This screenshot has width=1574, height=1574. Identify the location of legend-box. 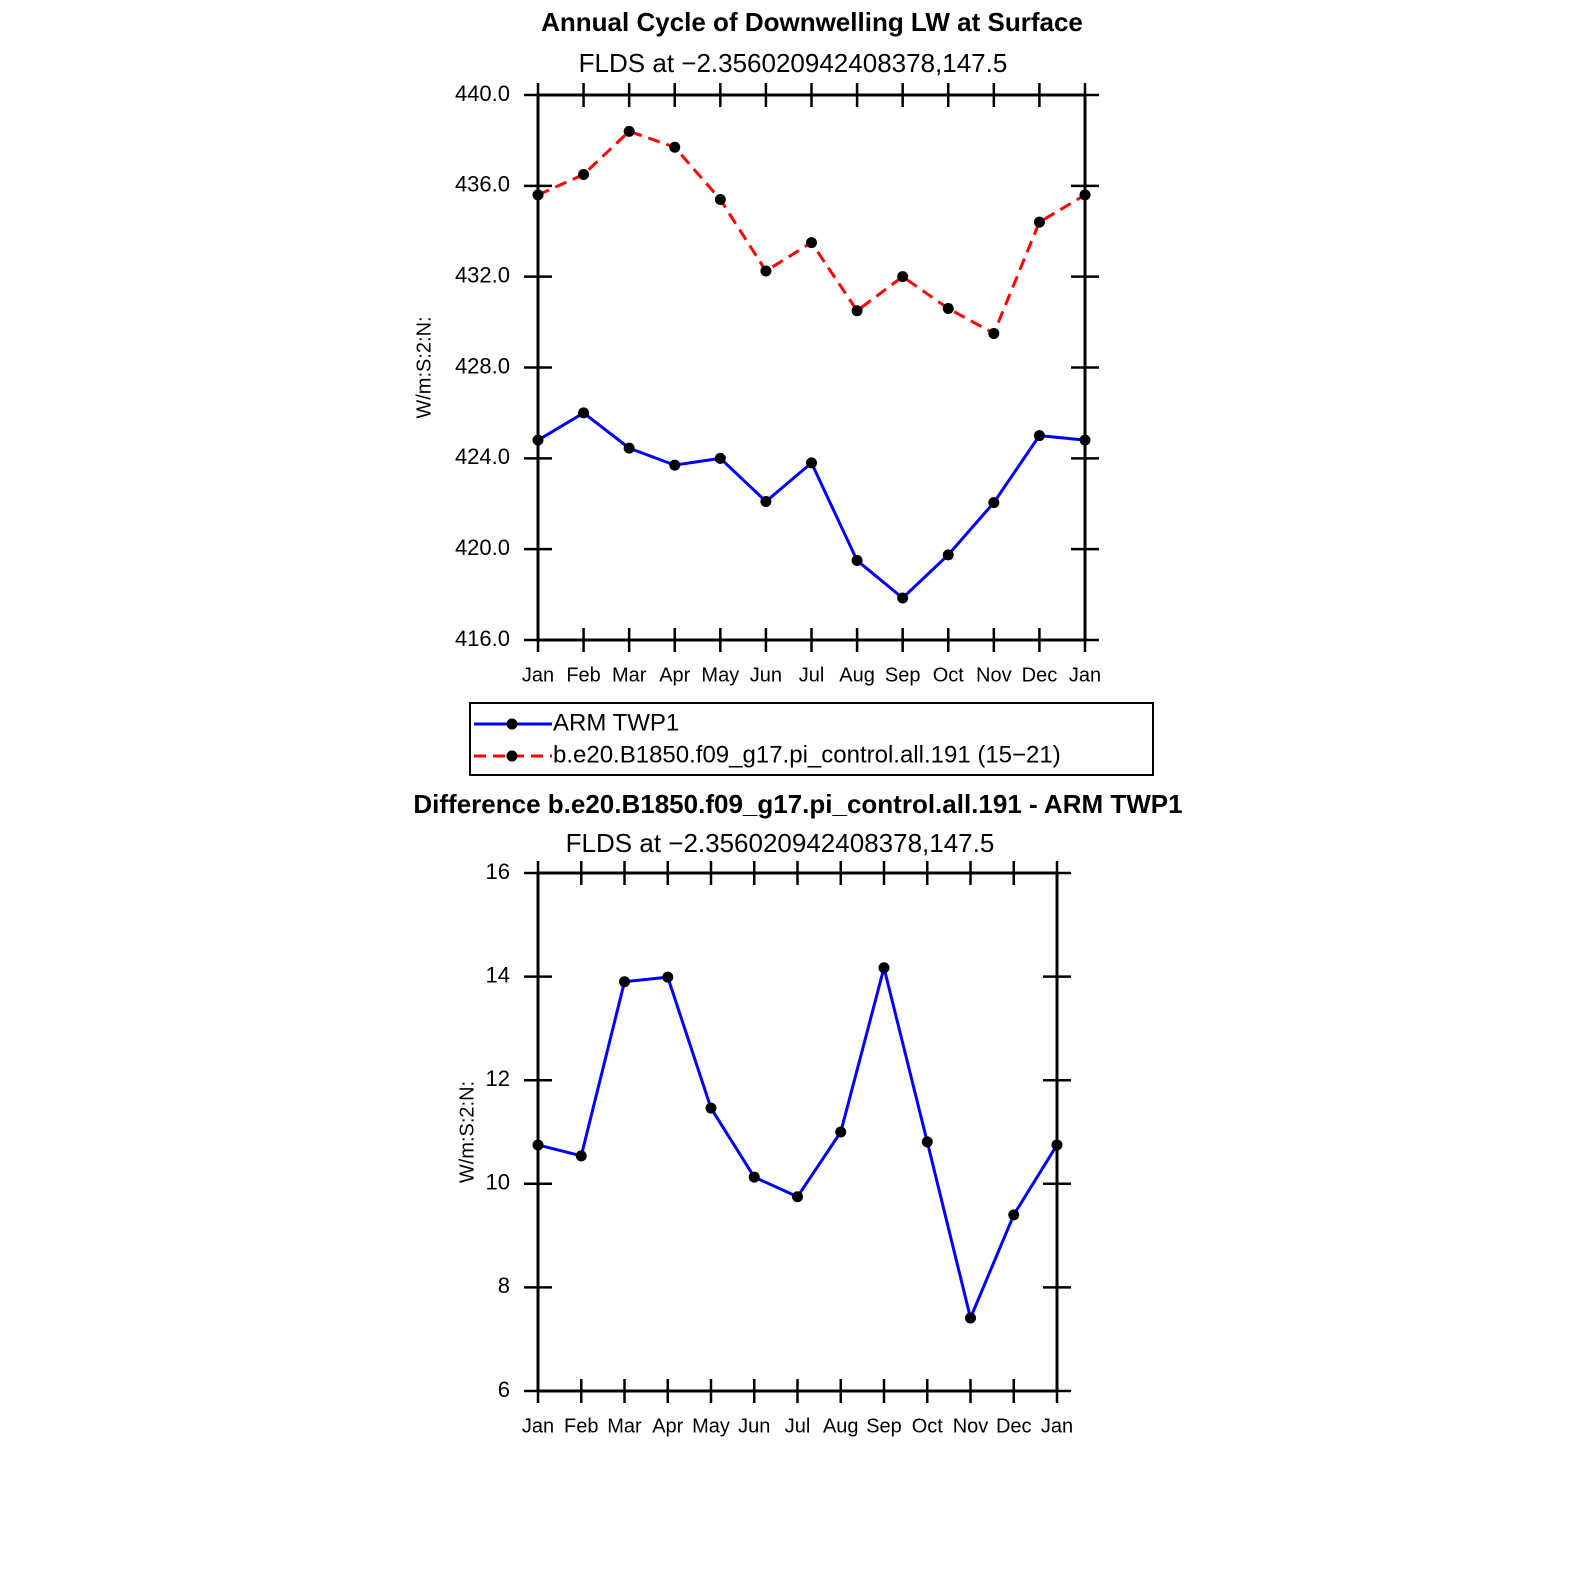
(811, 739).